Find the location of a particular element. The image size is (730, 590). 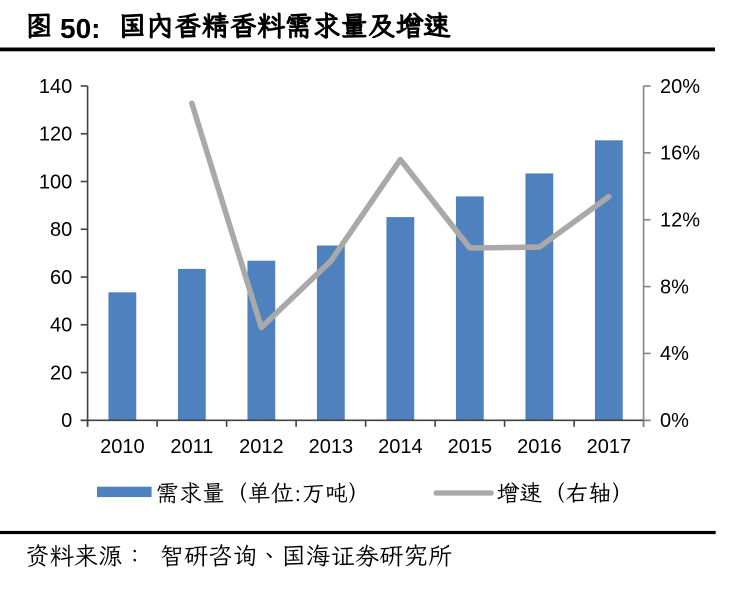

svg-text: 140 is located at coordinates (55, 87).